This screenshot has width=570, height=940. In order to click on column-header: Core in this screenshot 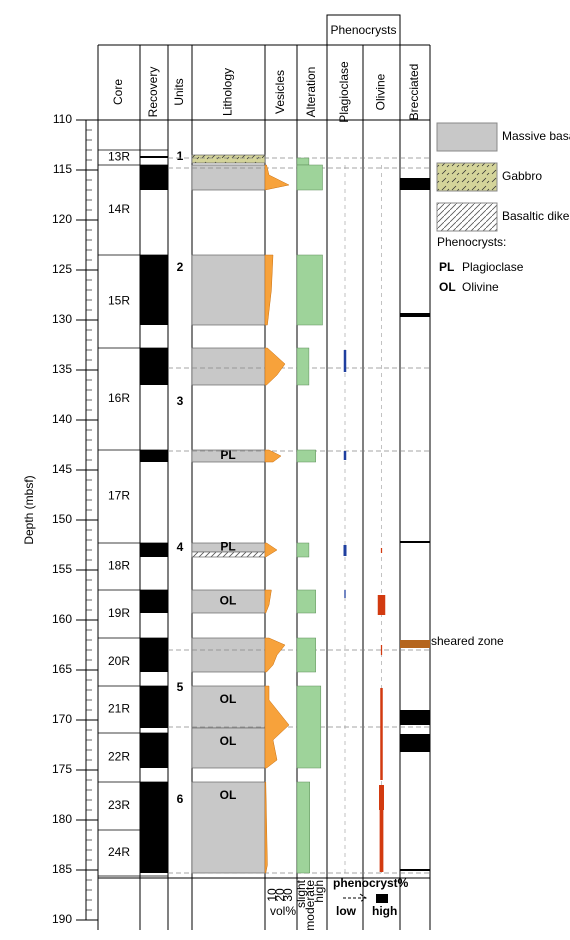, I will do `click(118, 92)`.